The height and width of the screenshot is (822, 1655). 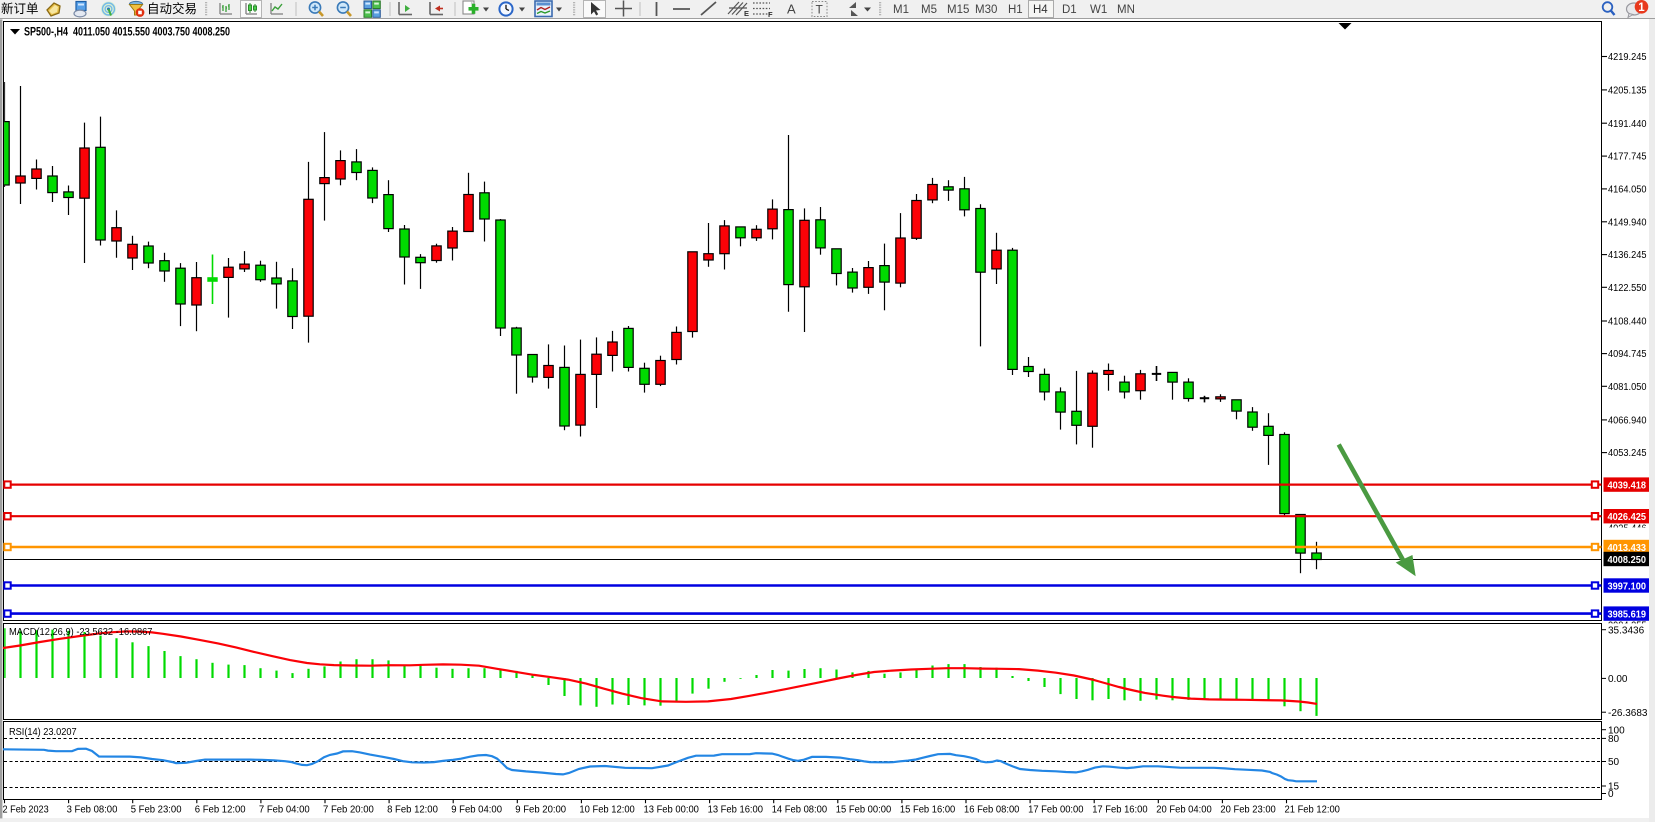 What do you see at coordinates (1628, 713) in the screenshot?
I see `svg-text: -26.3683` at bounding box center [1628, 713].